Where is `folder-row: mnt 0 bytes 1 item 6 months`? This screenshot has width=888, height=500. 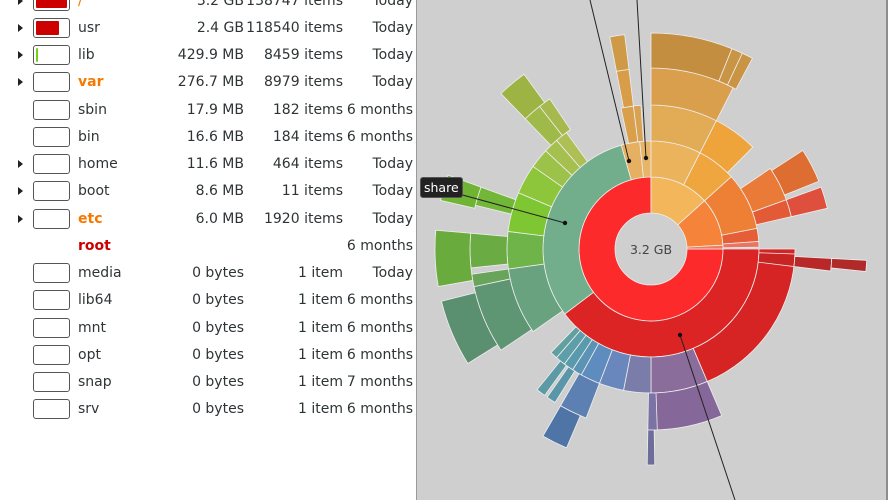 folder-row: mnt 0 bytes 1 item 6 months is located at coordinates (208, 327).